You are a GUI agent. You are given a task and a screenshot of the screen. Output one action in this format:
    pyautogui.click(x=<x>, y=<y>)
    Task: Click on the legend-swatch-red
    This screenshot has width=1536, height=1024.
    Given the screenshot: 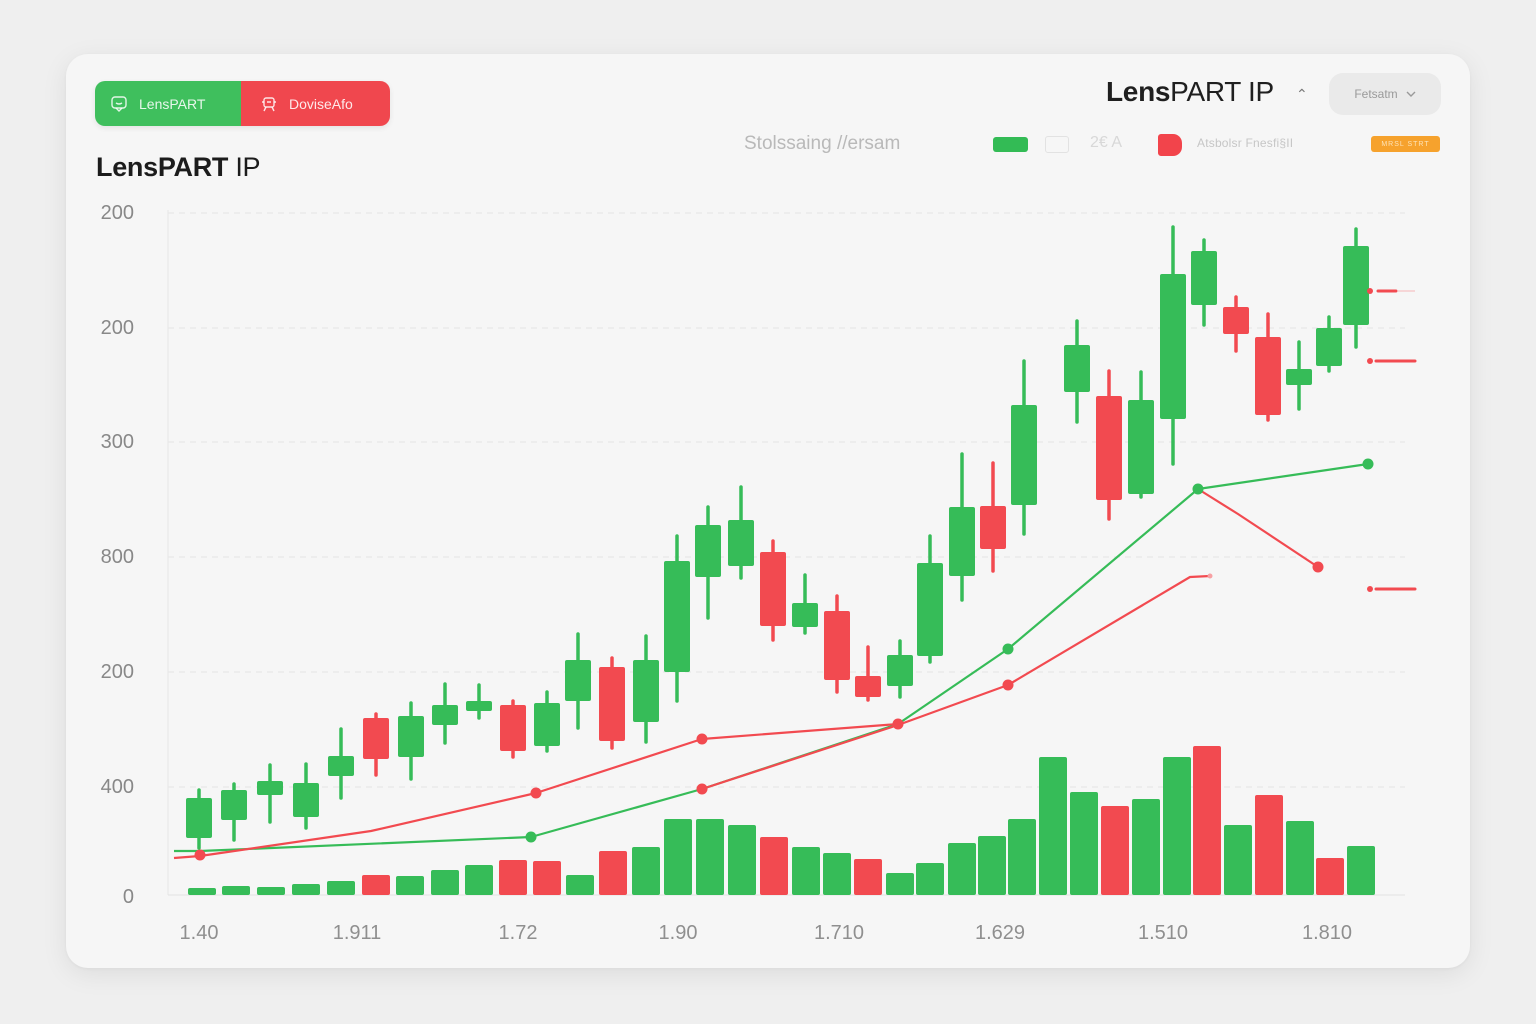 What is the action you would take?
    pyautogui.click(x=1170, y=145)
    